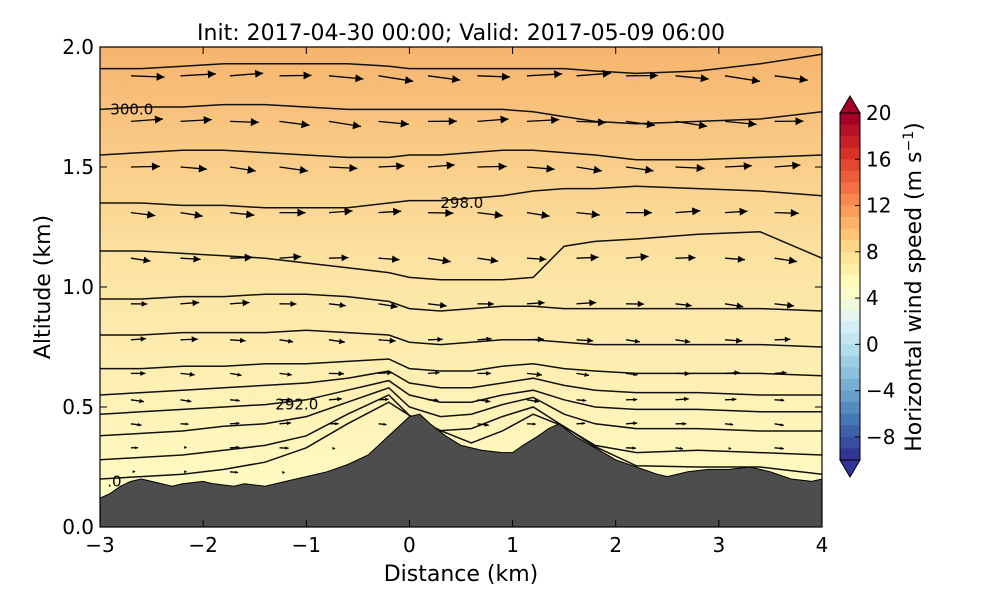 The width and height of the screenshot is (1000, 600). I want to click on colorbar-tick-label: 8, so click(872, 252).